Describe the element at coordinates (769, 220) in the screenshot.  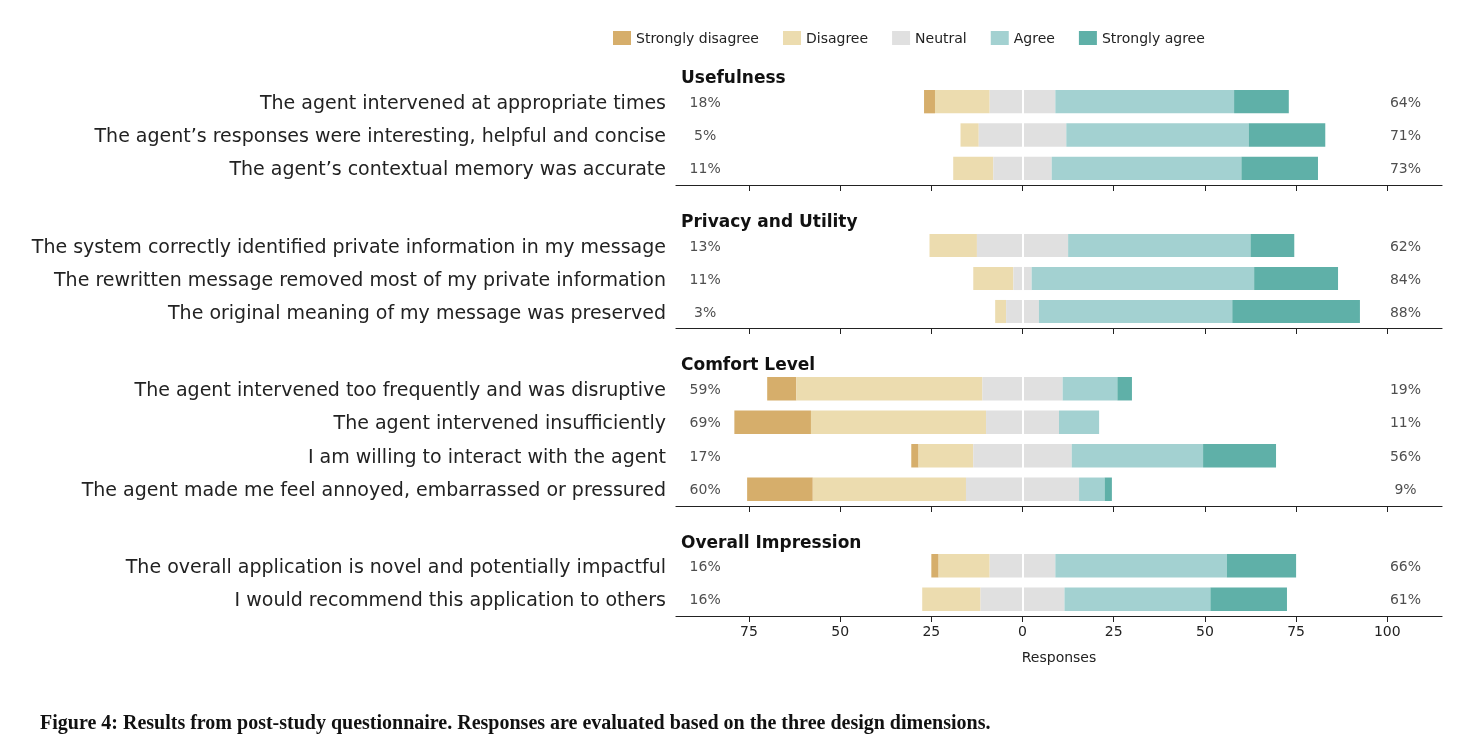
I see `chart-title: Privacy and Utility` at that location.